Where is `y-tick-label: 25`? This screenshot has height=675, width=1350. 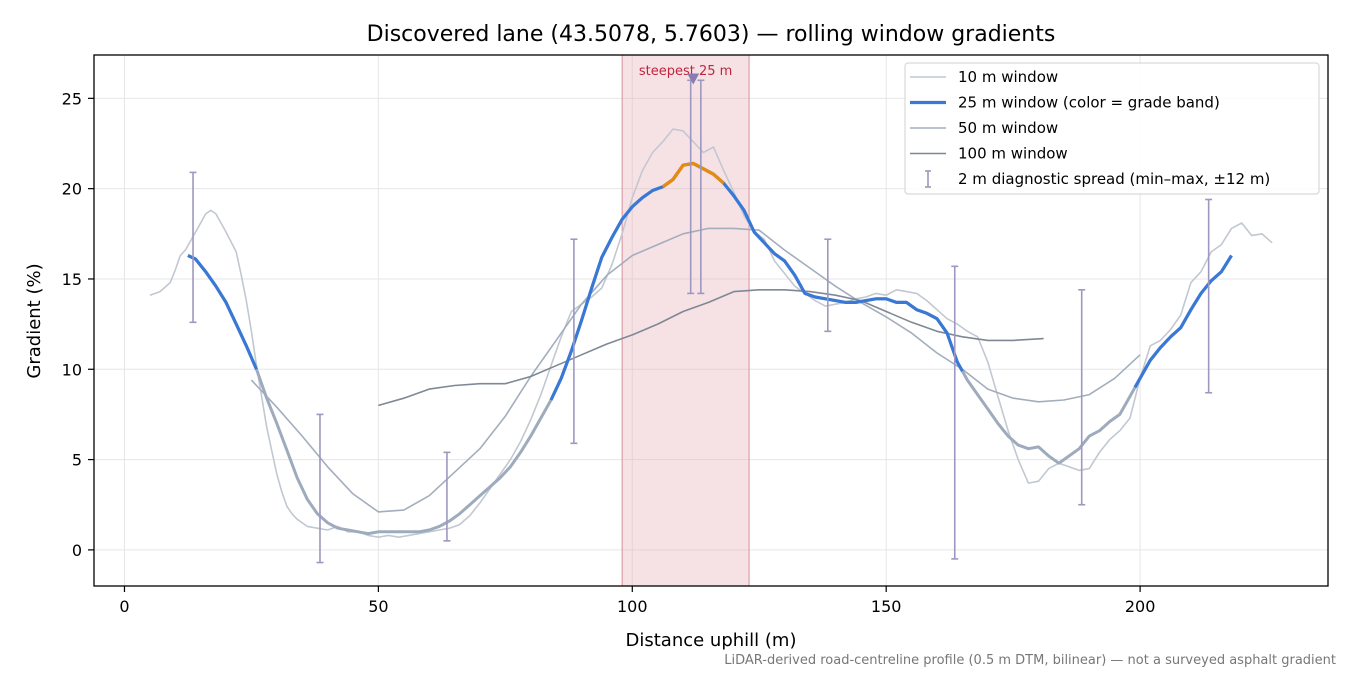
y-tick-label: 25 is located at coordinates (72, 98).